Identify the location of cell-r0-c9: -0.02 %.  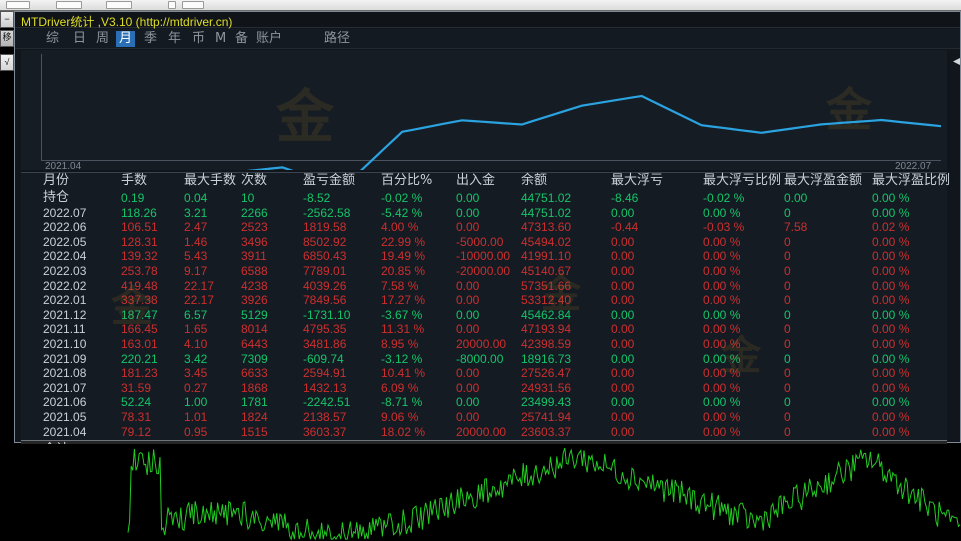
(724, 198).